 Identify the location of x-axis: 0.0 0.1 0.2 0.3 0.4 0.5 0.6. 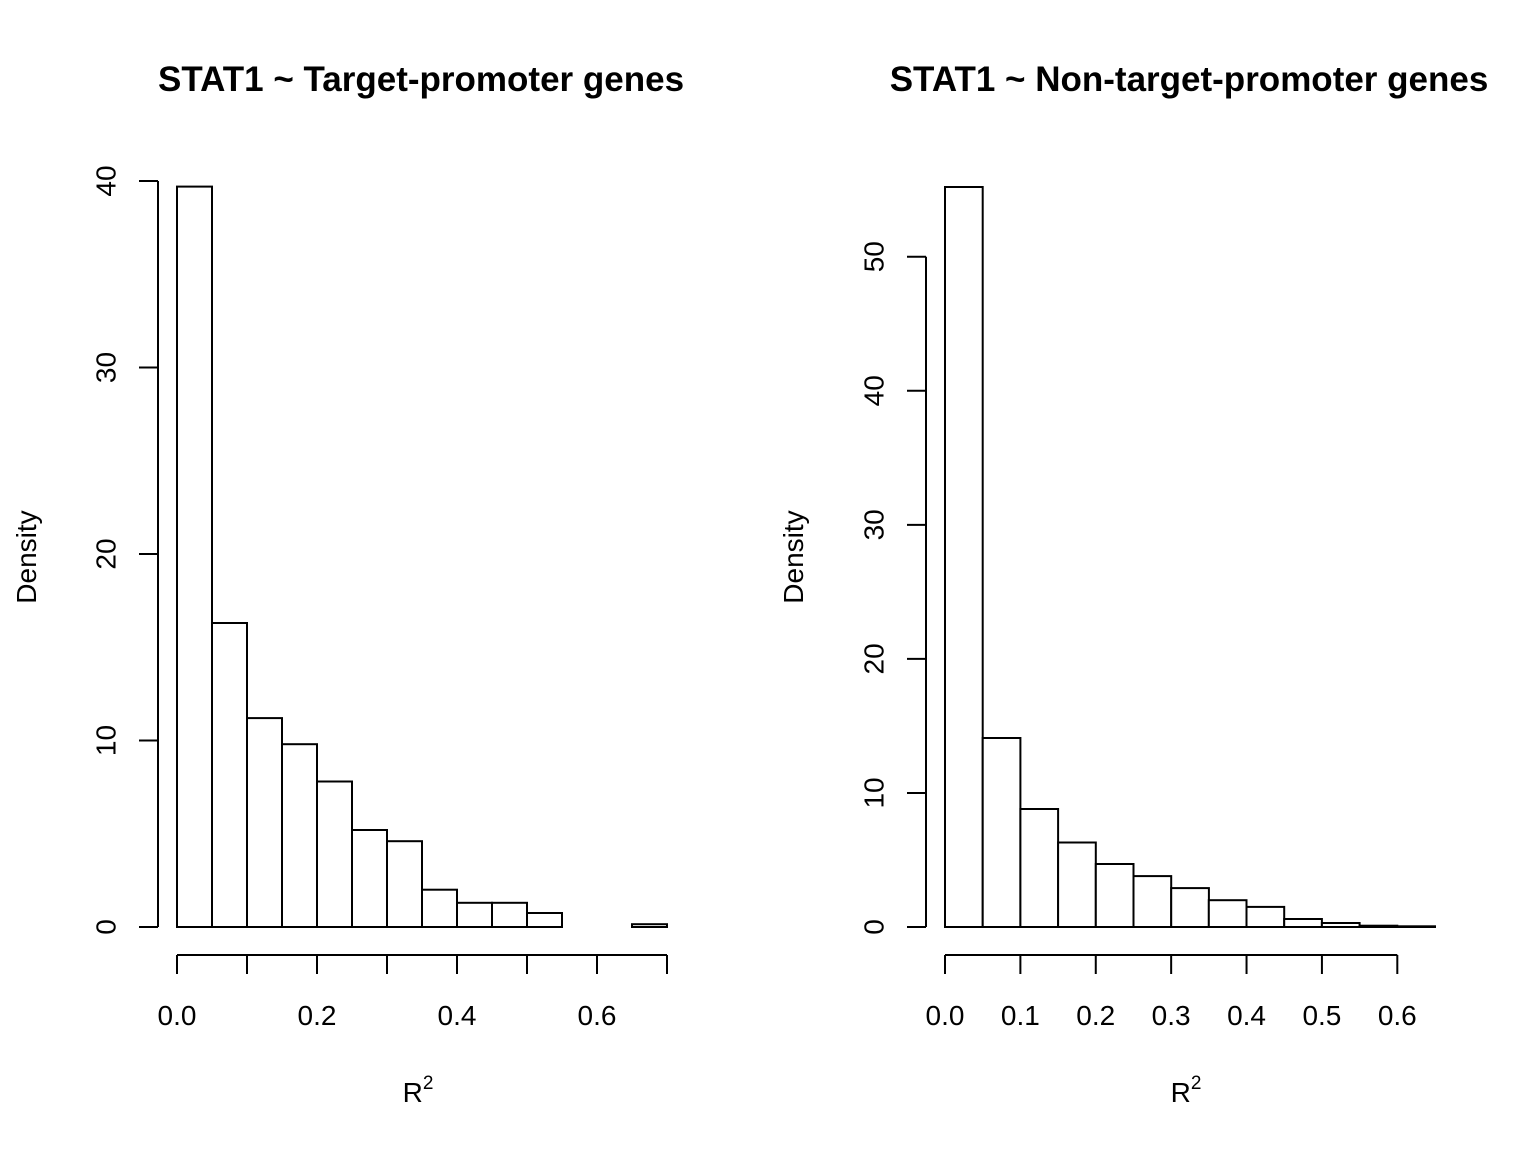
(1171, 992).